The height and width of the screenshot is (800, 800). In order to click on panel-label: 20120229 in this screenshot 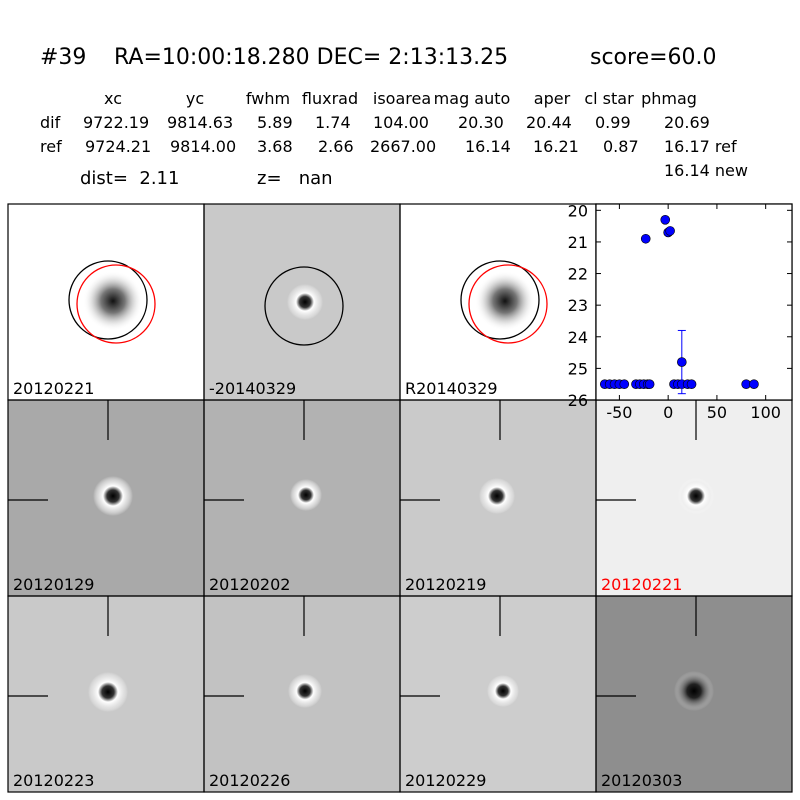, I will do `click(445, 780)`.